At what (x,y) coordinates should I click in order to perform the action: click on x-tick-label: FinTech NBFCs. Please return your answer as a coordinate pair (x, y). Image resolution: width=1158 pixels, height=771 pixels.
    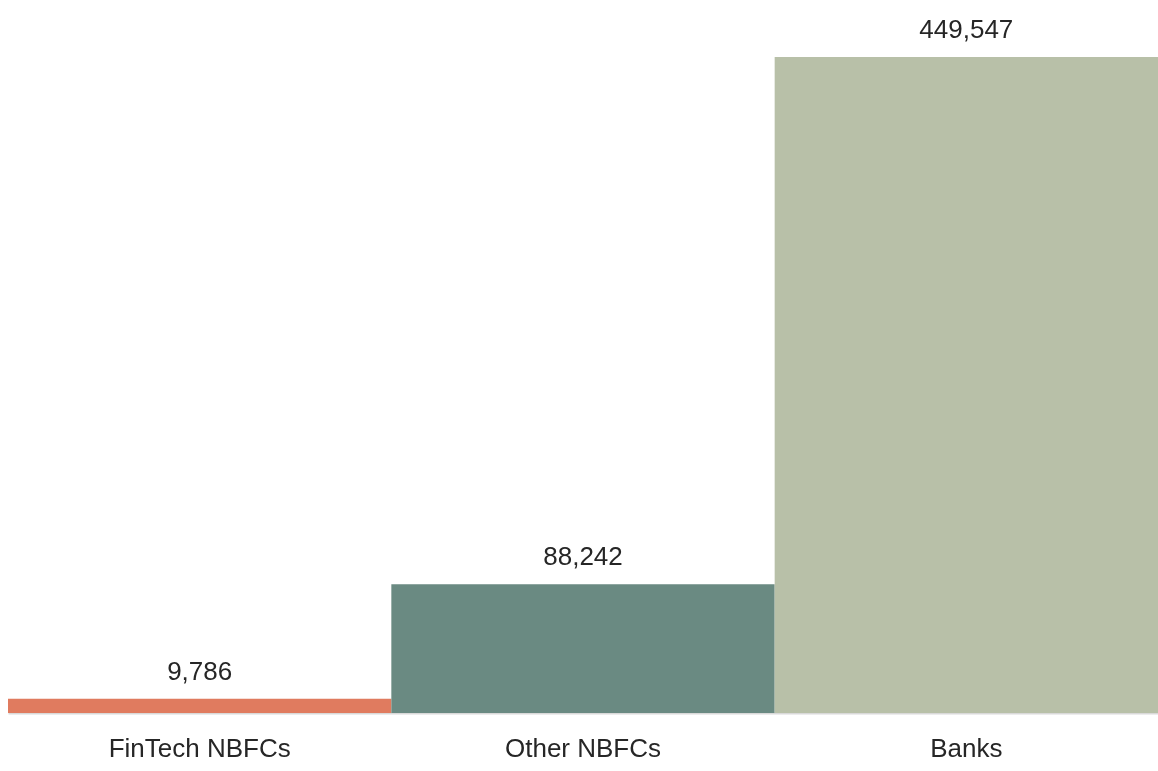
    Looking at the image, I should click on (199, 747).